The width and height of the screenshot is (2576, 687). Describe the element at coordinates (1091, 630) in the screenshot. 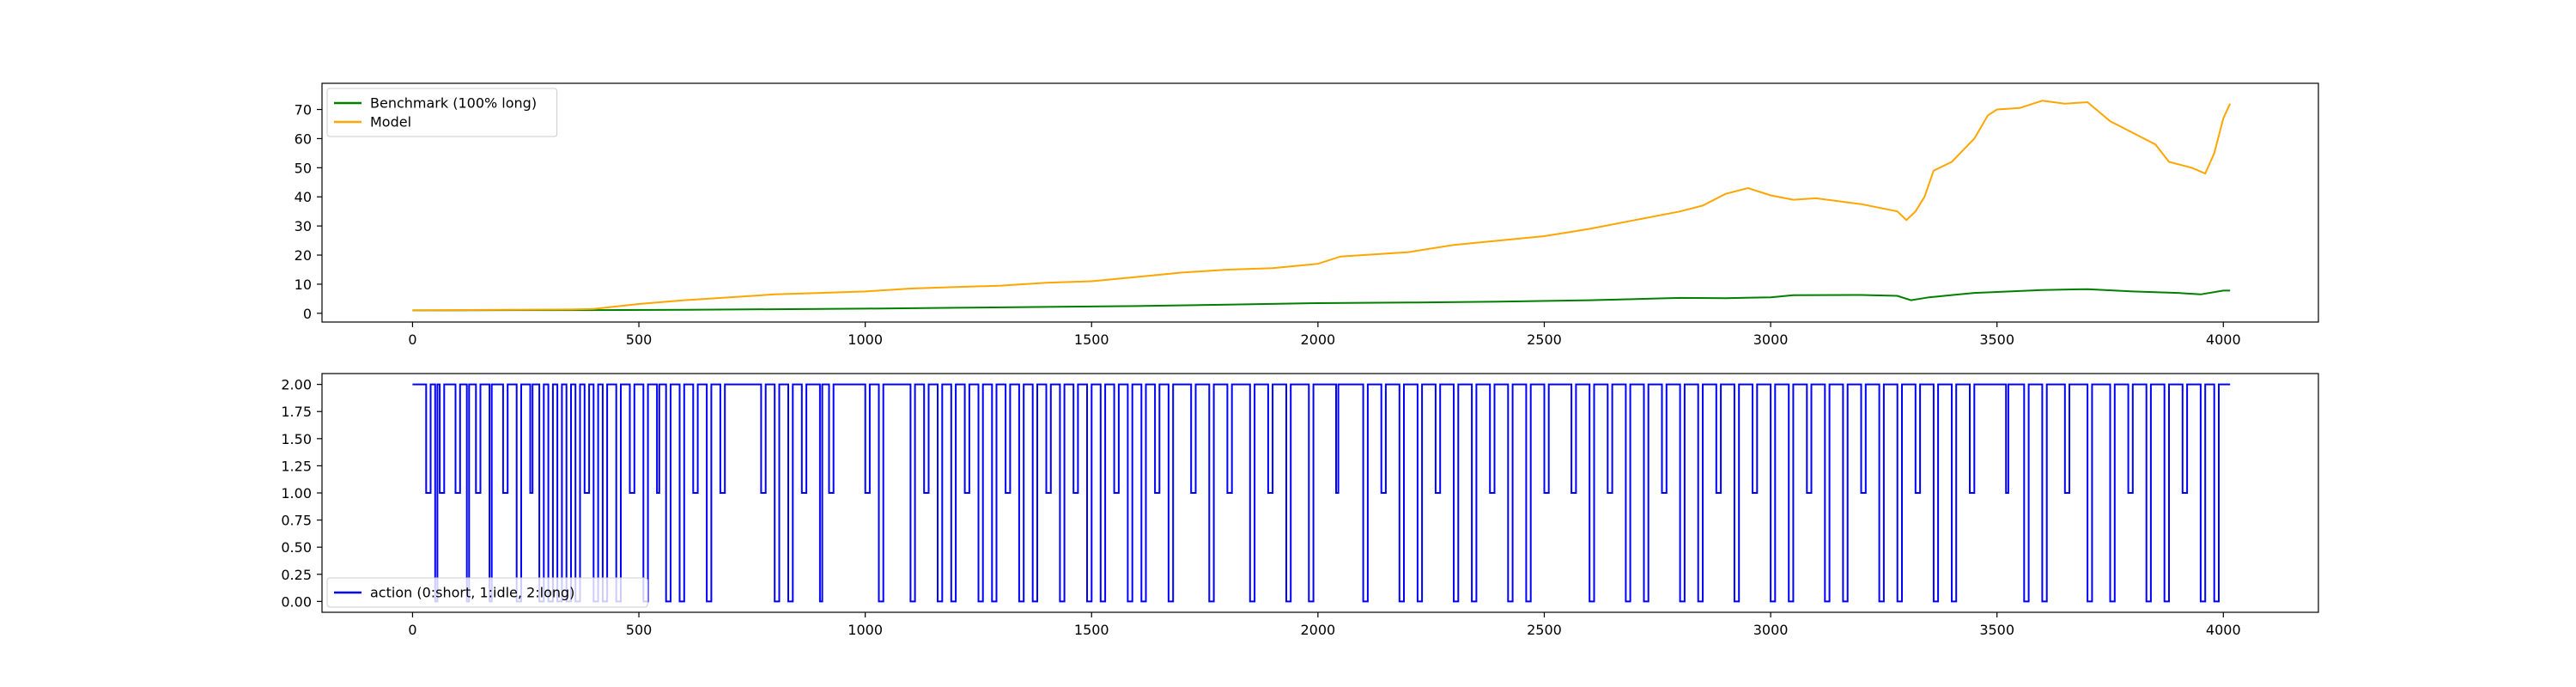

I see `bottom-chart-x-tick-label: 1500` at that location.